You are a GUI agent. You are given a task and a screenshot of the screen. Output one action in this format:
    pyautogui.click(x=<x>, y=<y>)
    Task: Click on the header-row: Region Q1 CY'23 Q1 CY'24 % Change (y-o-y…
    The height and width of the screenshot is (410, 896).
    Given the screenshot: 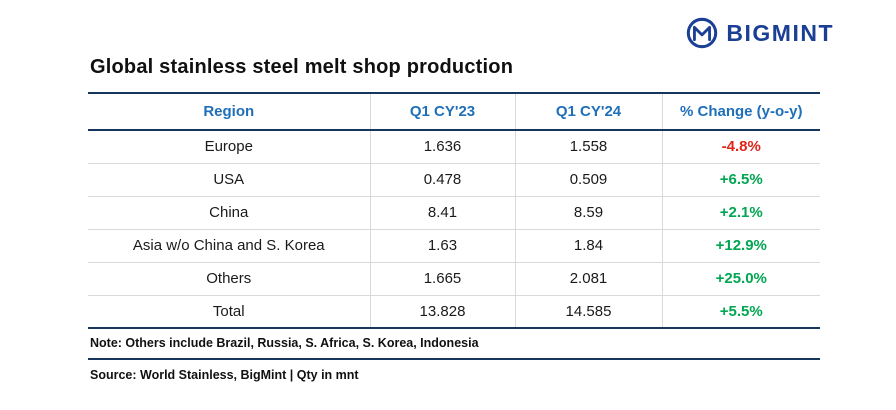 What is the action you would take?
    pyautogui.click(x=454, y=111)
    